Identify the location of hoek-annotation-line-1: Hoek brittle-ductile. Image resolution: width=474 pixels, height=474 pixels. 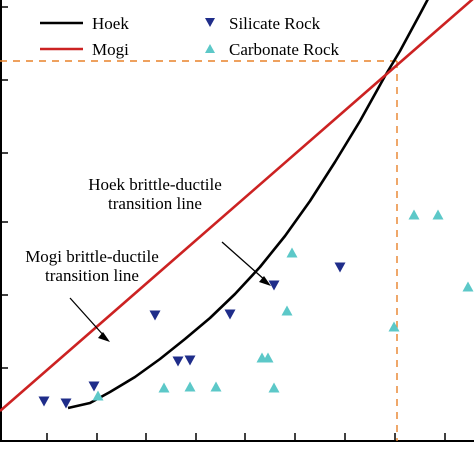
(155, 184).